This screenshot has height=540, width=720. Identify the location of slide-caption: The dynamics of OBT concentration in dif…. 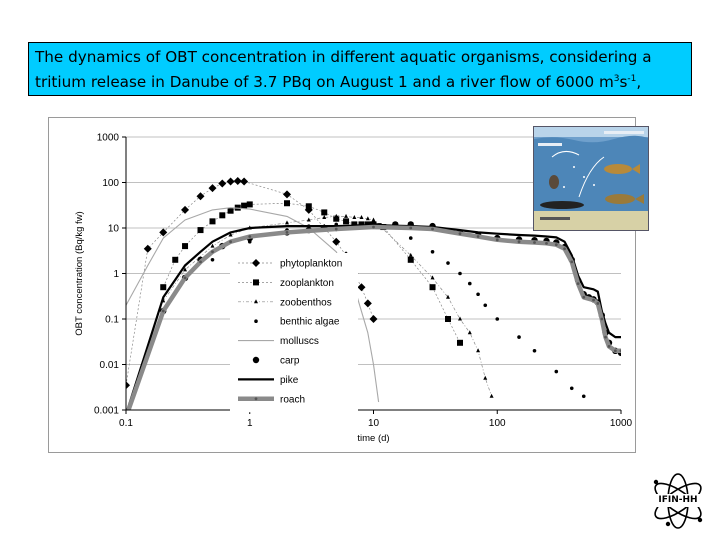
(360, 69).